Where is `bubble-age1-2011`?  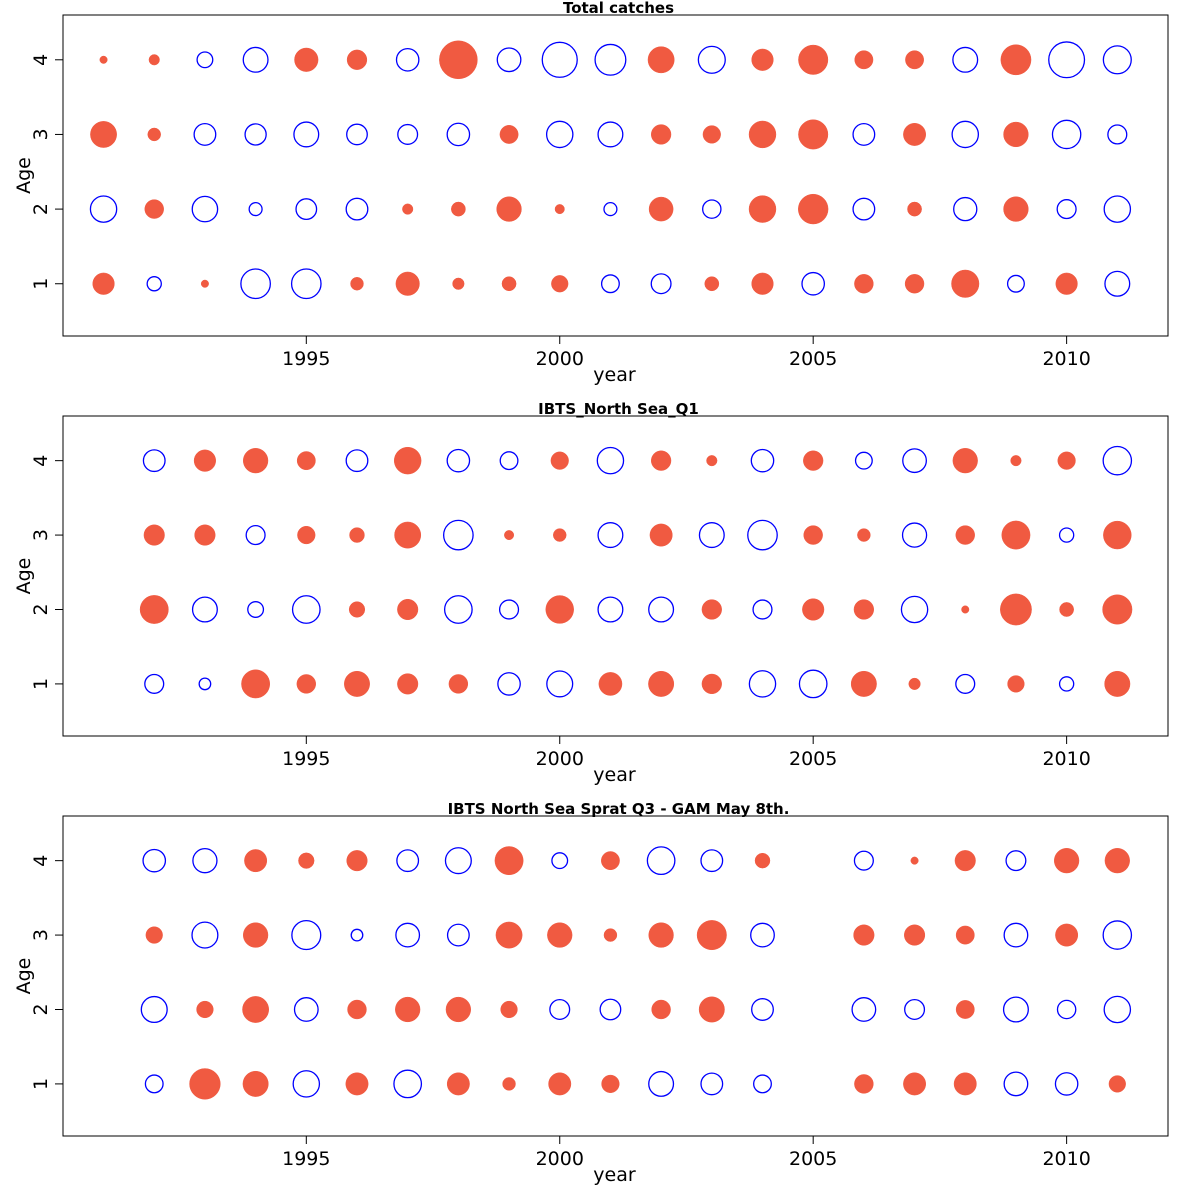
bubble-age1-2011 is located at coordinates (1117, 1084).